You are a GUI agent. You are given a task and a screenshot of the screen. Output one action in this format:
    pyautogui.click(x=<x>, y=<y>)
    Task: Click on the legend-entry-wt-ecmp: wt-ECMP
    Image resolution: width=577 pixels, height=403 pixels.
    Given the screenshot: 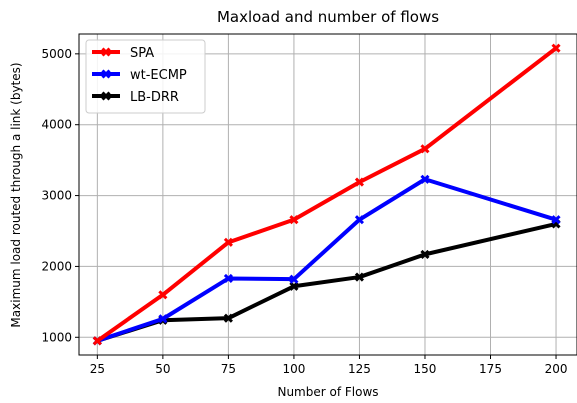 What is the action you would take?
    pyautogui.click(x=139, y=75)
    